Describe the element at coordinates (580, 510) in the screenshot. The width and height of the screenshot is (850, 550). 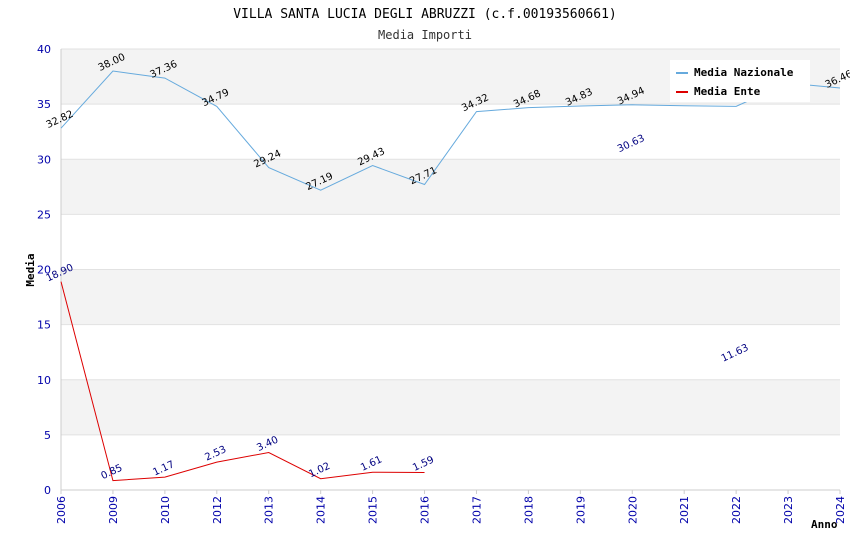
I see `x-tick-label: 2019` at that location.